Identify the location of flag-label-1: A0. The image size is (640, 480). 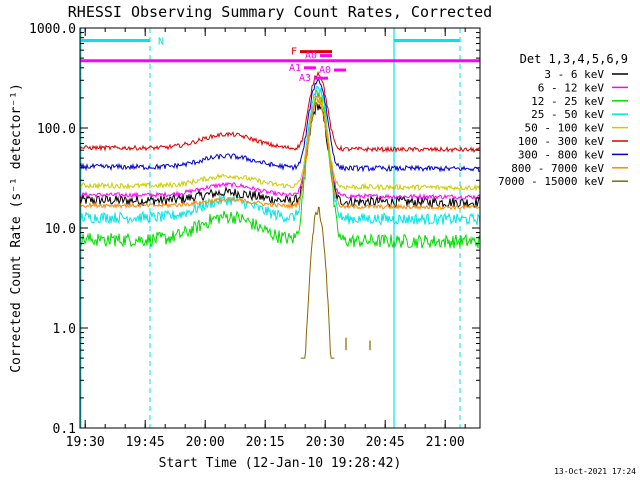
(311, 56).